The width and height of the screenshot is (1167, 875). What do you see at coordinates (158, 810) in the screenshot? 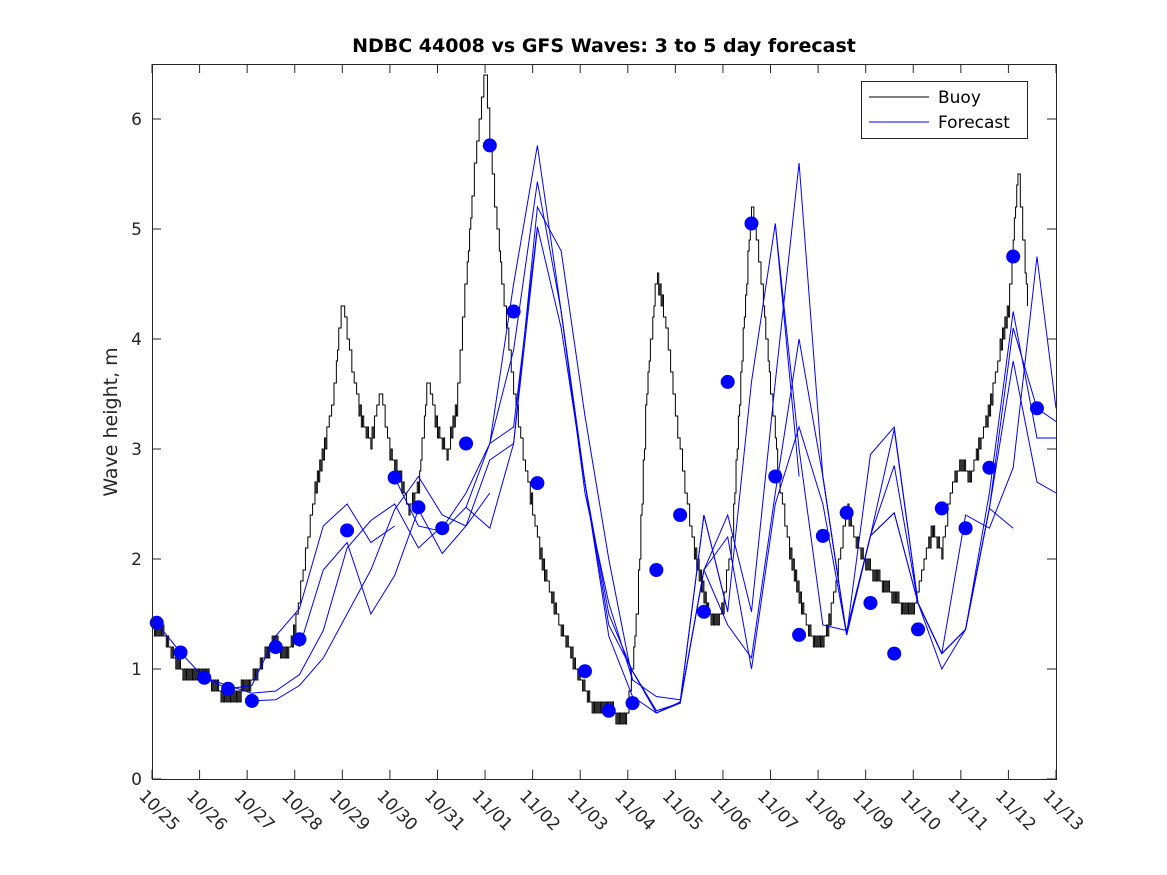
I see `x-tick-label: 10/25` at bounding box center [158, 810].